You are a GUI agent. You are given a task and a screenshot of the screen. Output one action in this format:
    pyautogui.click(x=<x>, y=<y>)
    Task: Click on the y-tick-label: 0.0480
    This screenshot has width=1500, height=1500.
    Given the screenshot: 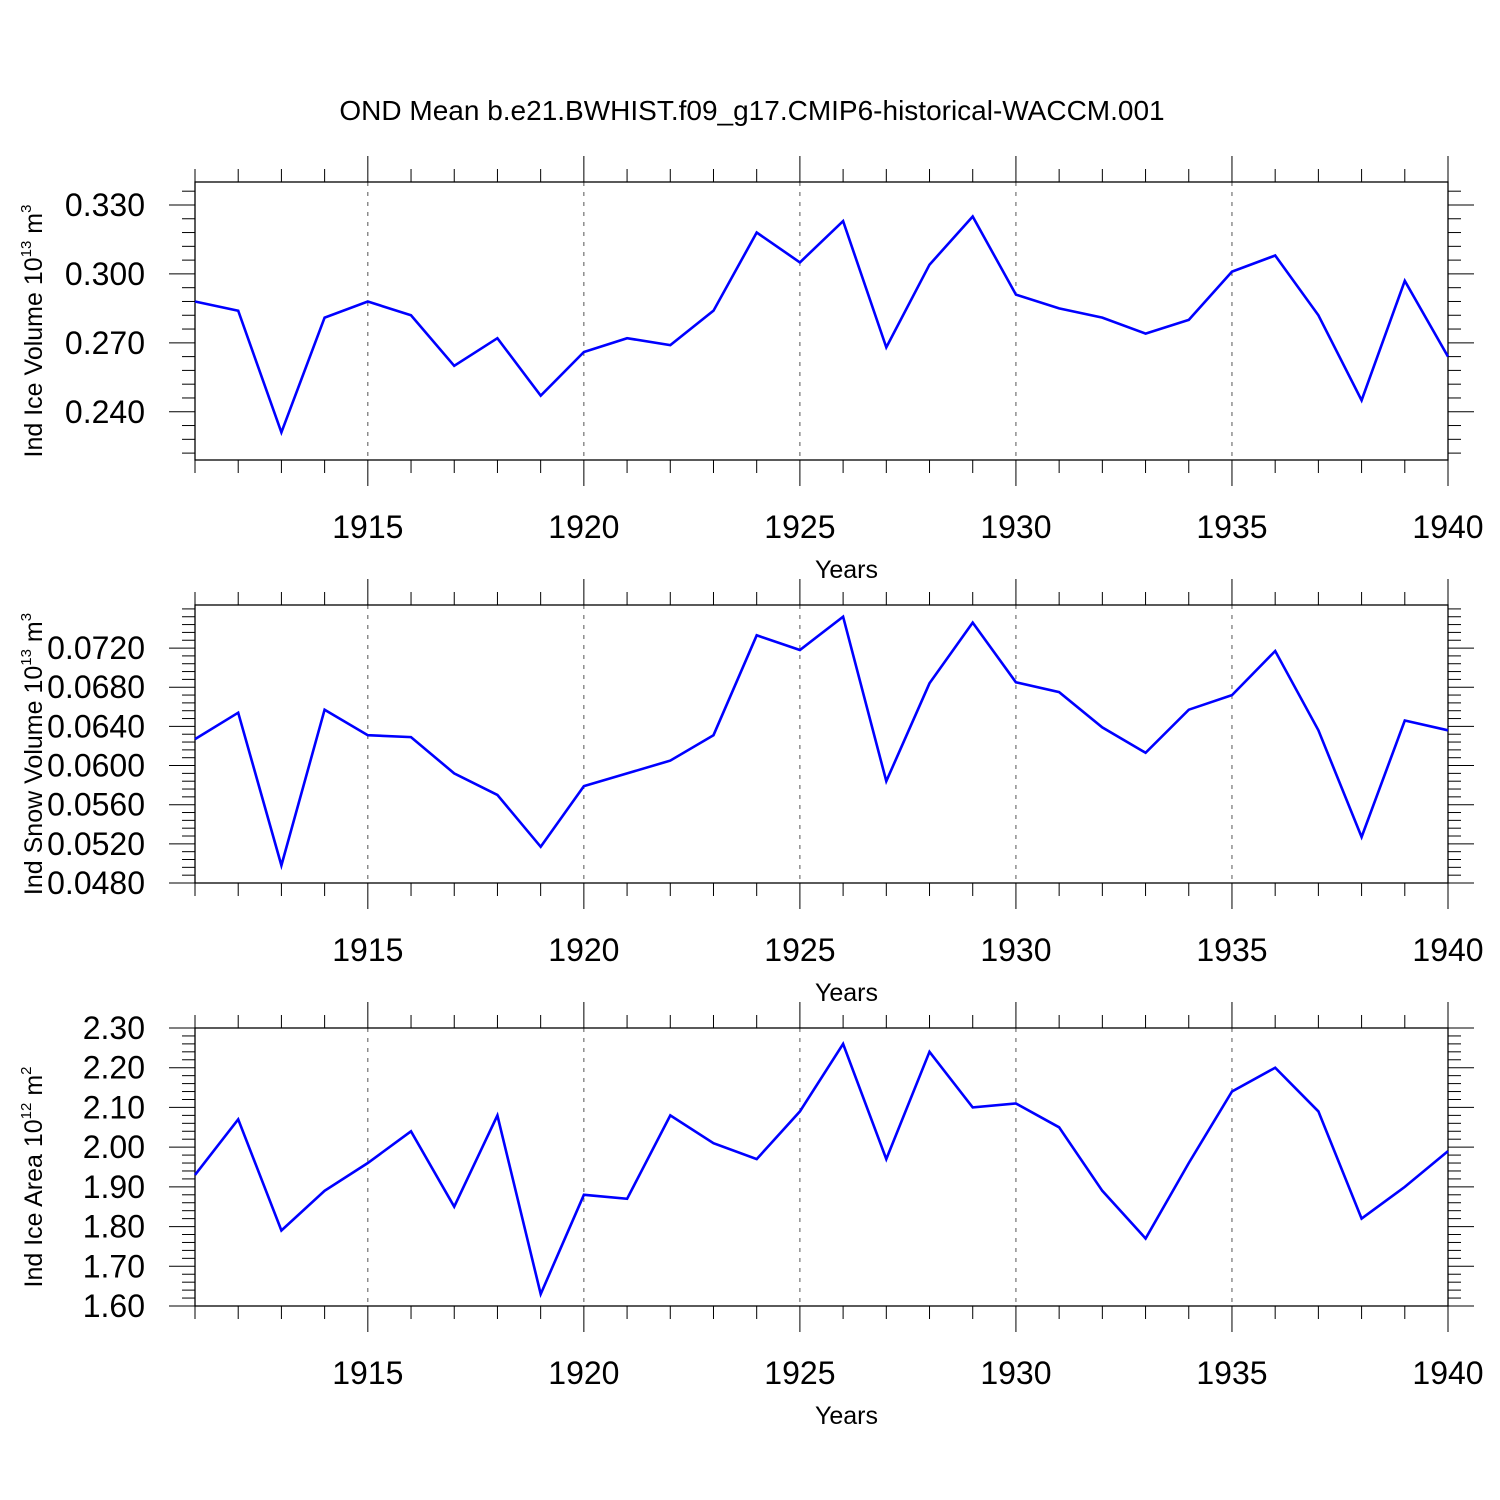 What is the action you would take?
    pyautogui.click(x=96, y=883)
    